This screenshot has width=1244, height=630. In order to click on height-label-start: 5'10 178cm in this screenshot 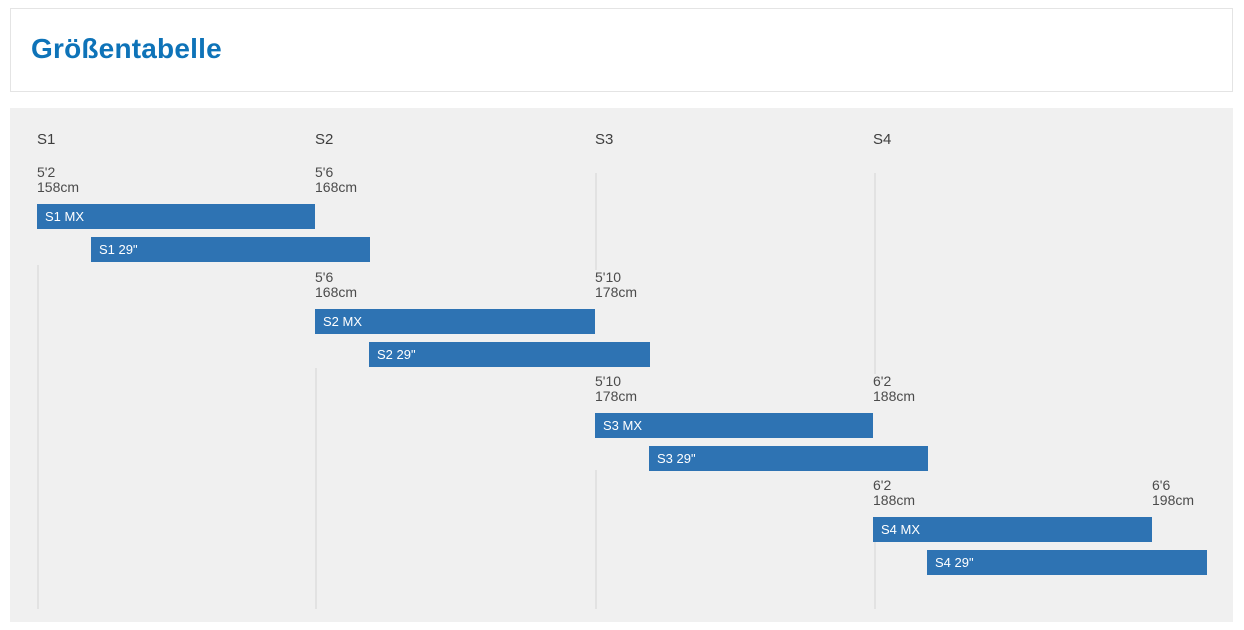, I will do `click(616, 388)`.